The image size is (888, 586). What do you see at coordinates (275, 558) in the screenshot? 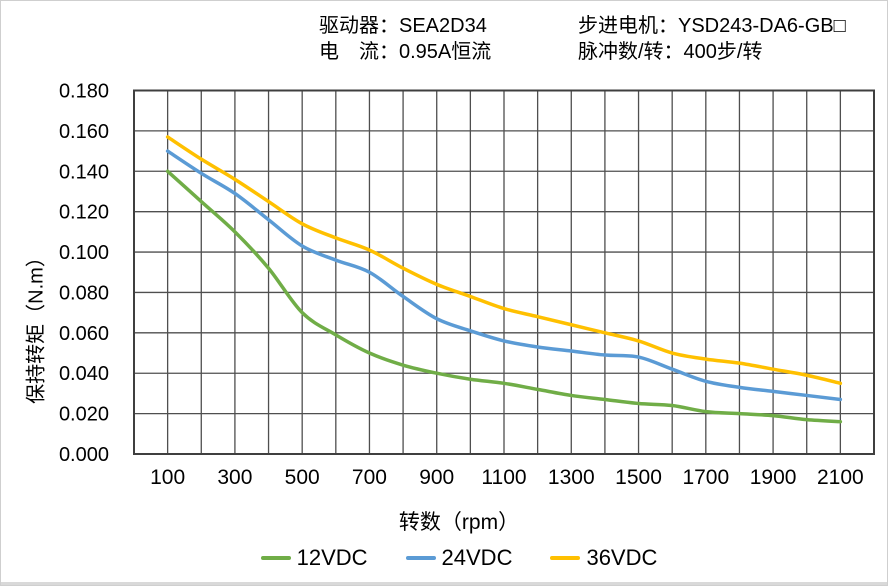
I see `legend-swatch-12vdc` at bounding box center [275, 558].